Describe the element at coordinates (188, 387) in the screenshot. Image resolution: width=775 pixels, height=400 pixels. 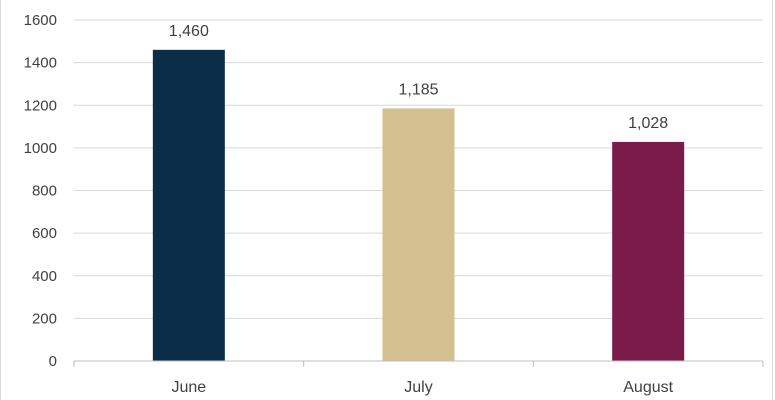
I see `x-category-label: June` at that location.